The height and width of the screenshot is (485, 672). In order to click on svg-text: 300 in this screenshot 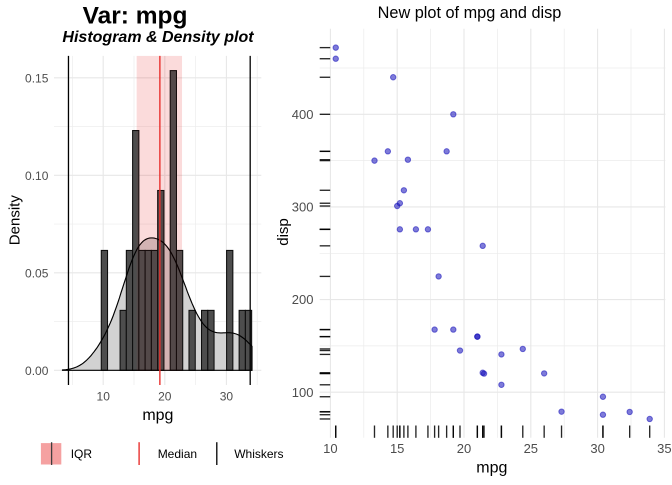, I will do `click(303, 207)`.